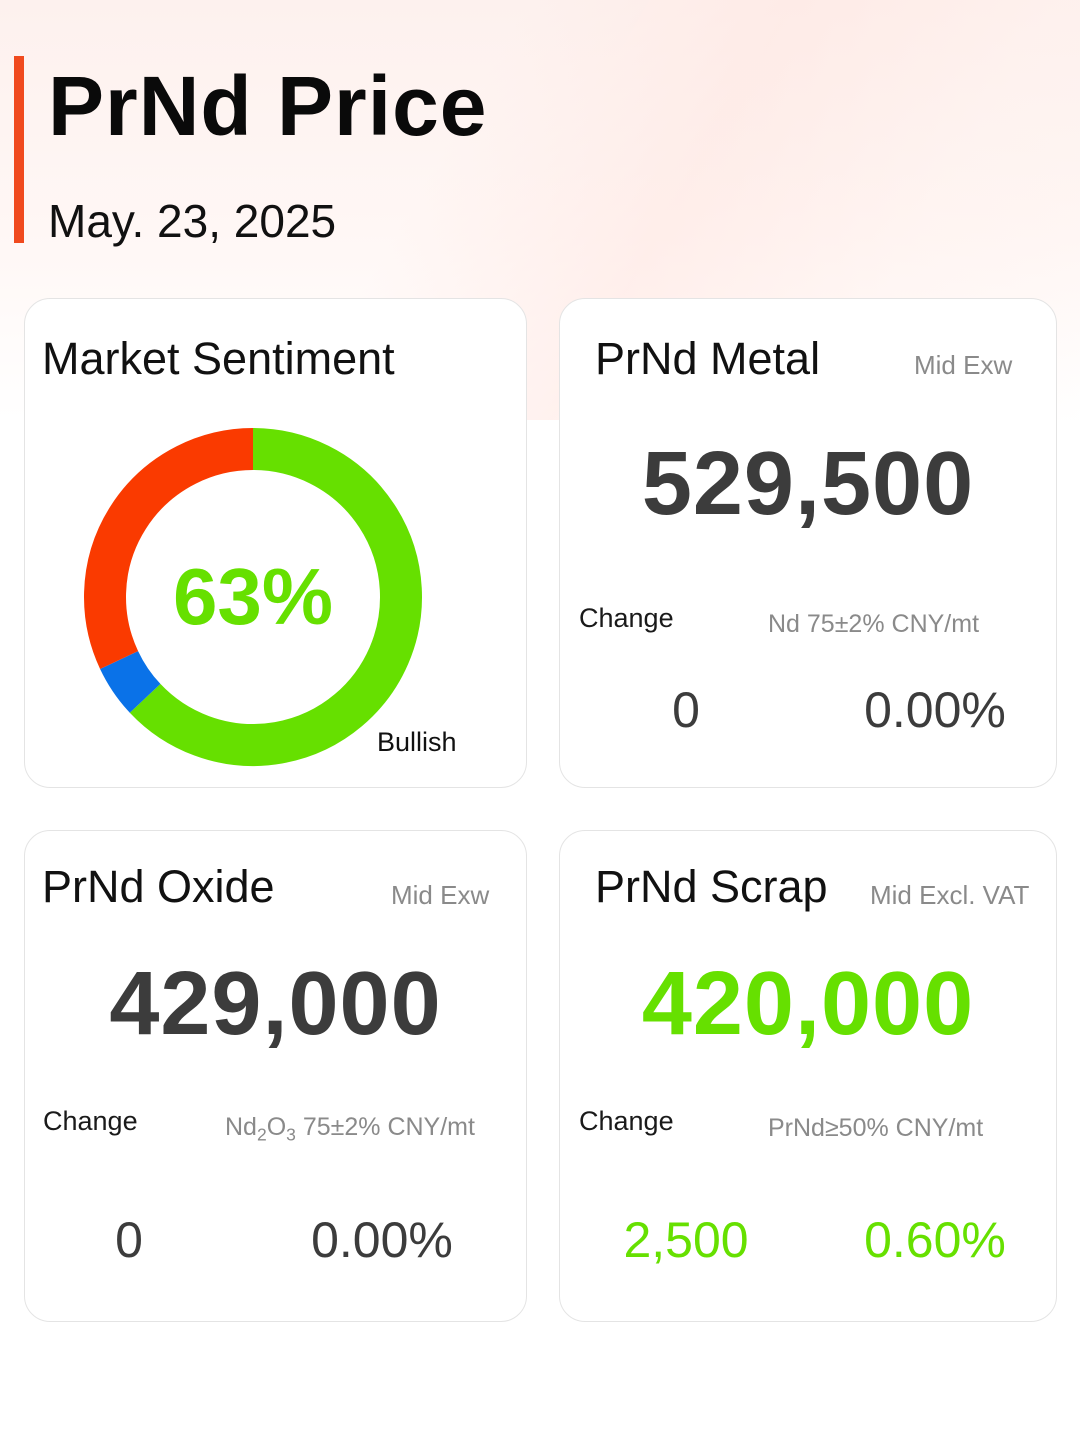 This screenshot has height=1438, width=1080. What do you see at coordinates (876, 1128) in the screenshot?
I see `prnd-scrap-spec: PrNd≥50% CNY/mt` at bounding box center [876, 1128].